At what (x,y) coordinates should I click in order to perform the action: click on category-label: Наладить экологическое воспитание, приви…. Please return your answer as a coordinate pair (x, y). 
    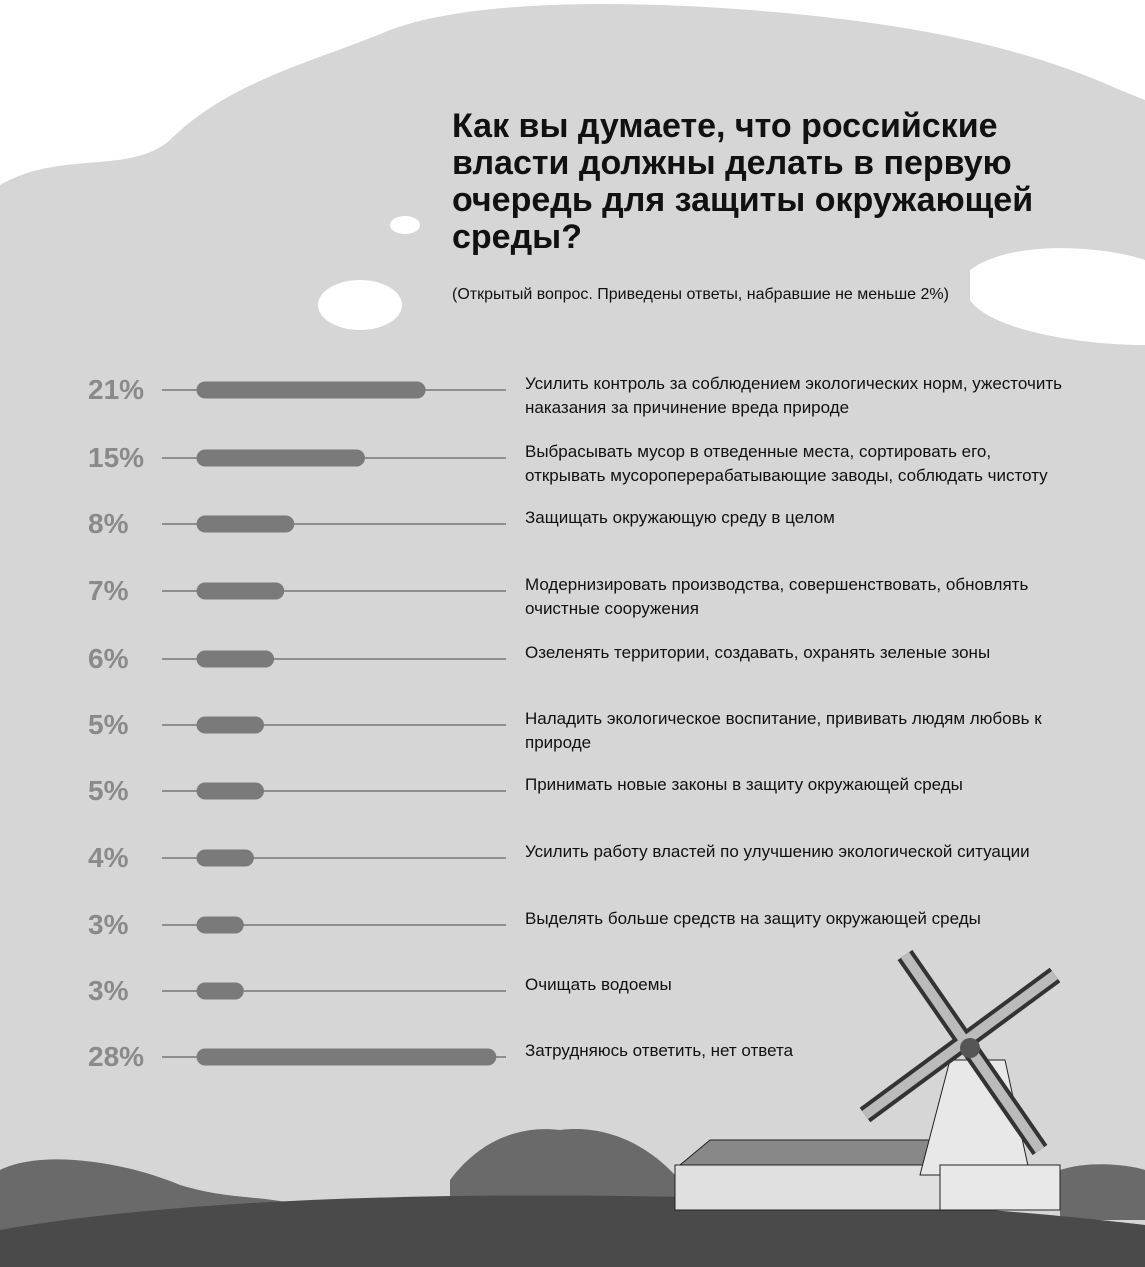
    Looking at the image, I should click on (783, 730).